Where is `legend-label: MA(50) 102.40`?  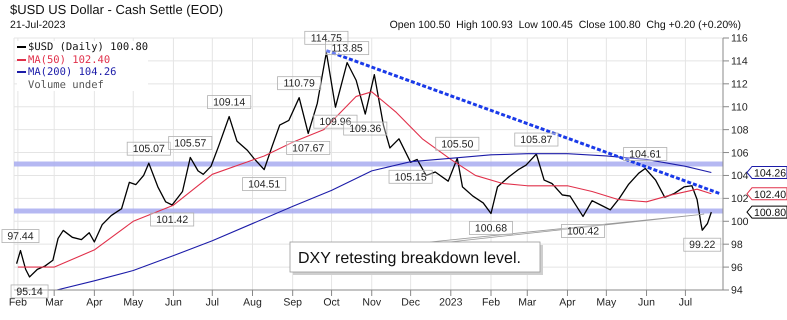
legend-label: MA(50) 102.40 is located at coordinates (69, 60).